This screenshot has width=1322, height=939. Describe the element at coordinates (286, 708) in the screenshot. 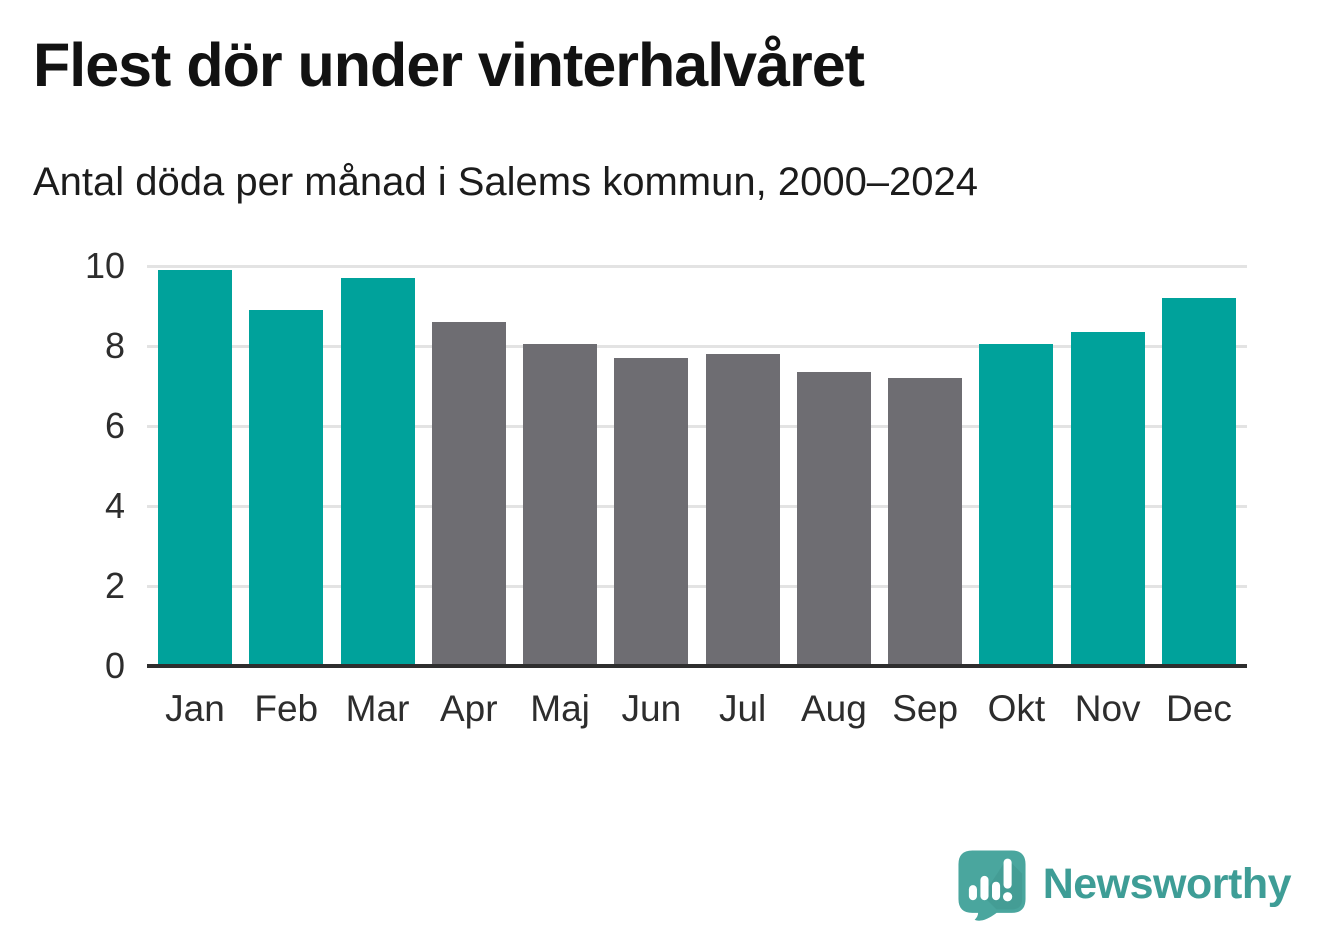

I see `x-tick-label-feb: Feb` at that location.